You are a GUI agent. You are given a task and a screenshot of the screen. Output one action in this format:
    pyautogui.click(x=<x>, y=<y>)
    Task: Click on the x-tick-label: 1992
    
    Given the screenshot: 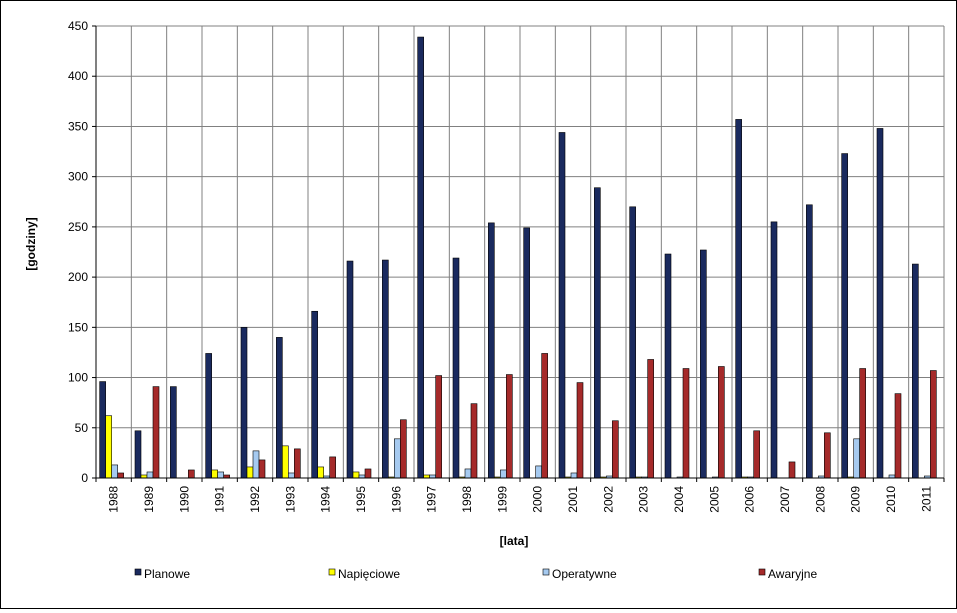 What is the action you would take?
    pyautogui.click(x=255, y=499)
    